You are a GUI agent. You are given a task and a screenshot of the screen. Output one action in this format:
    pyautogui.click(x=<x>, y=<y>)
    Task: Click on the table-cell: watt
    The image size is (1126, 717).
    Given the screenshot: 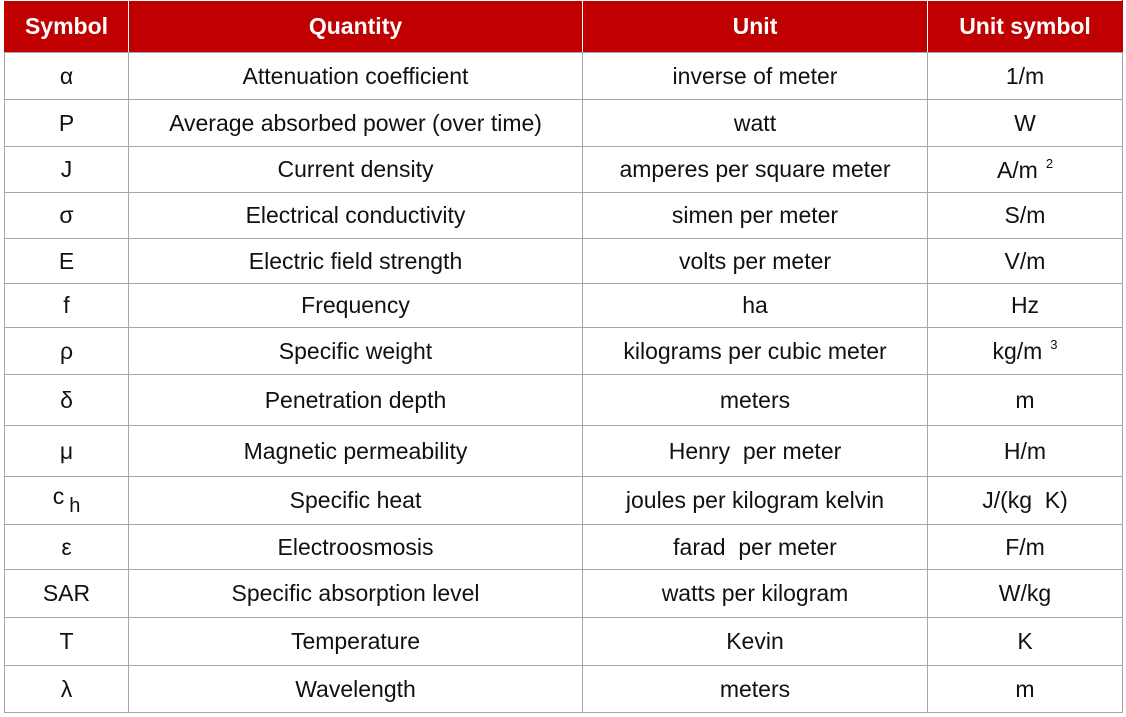 What is the action you would take?
    pyautogui.click(x=755, y=123)
    